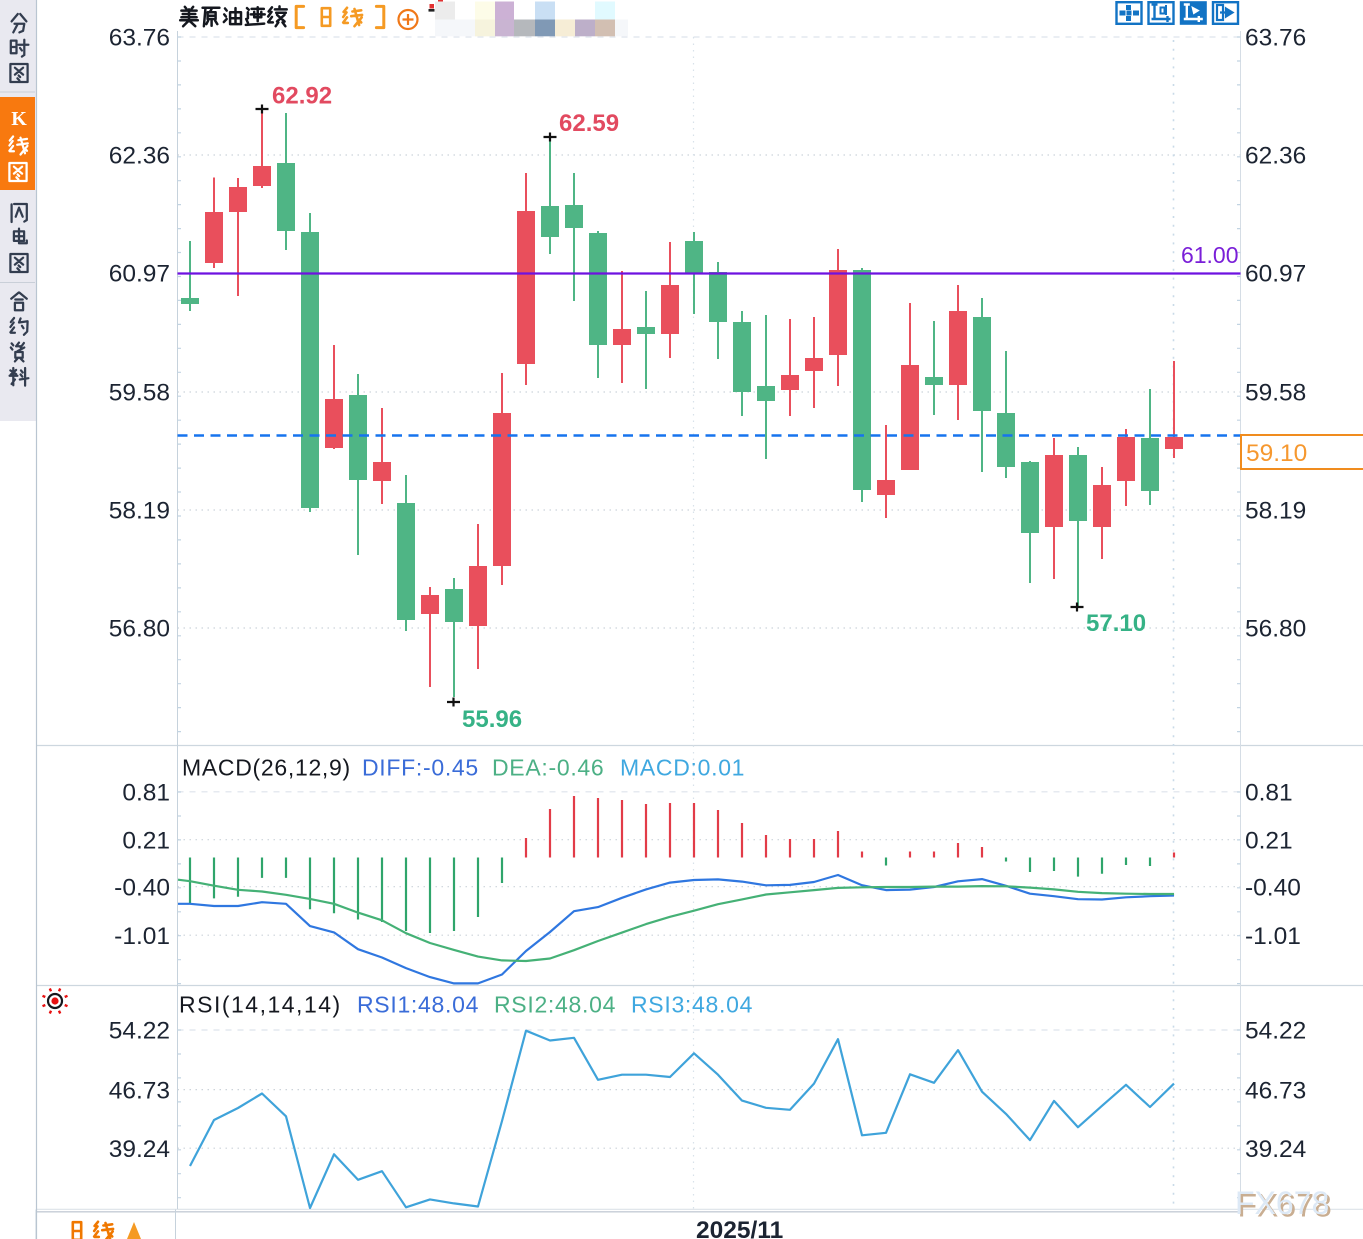  I want to click on svg-text: RSI3:48.04, so click(692, 1005).